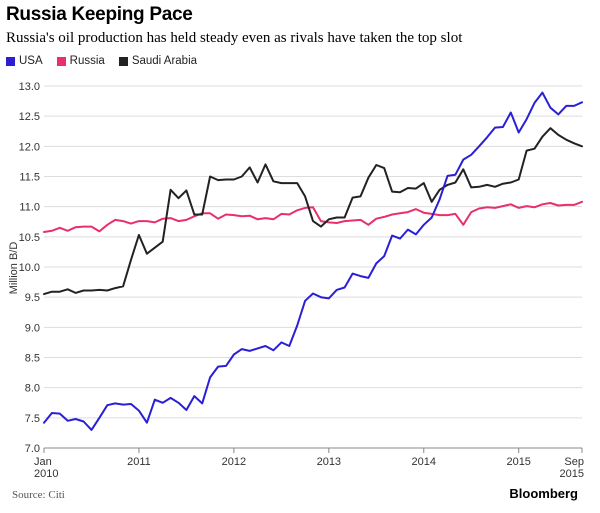  What do you see at coordinates (32, 449) in the screenshot?
I see `y-tick-label: 7.0` at bounding box center [32, 449].